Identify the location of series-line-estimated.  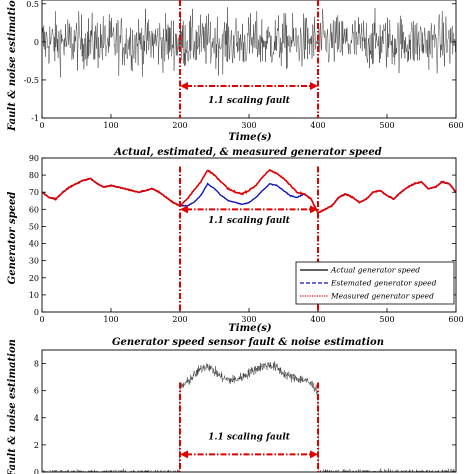
(249, 196).